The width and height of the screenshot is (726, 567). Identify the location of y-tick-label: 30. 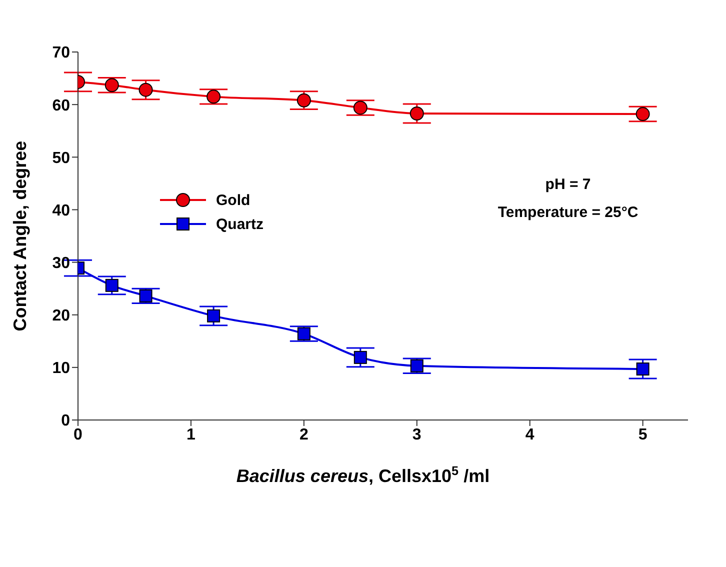
(61, 263).